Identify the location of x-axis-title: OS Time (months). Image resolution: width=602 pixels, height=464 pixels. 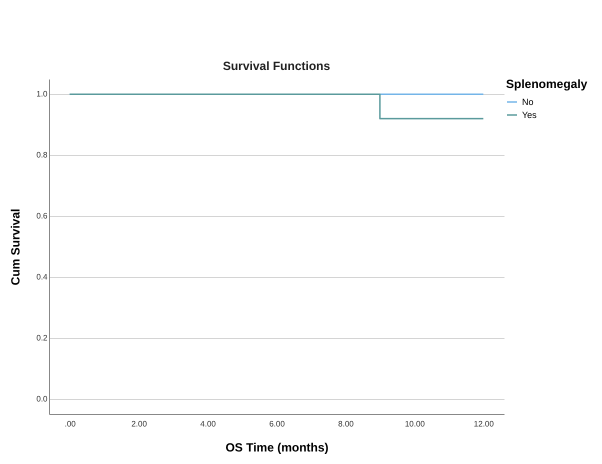
(277, 447).